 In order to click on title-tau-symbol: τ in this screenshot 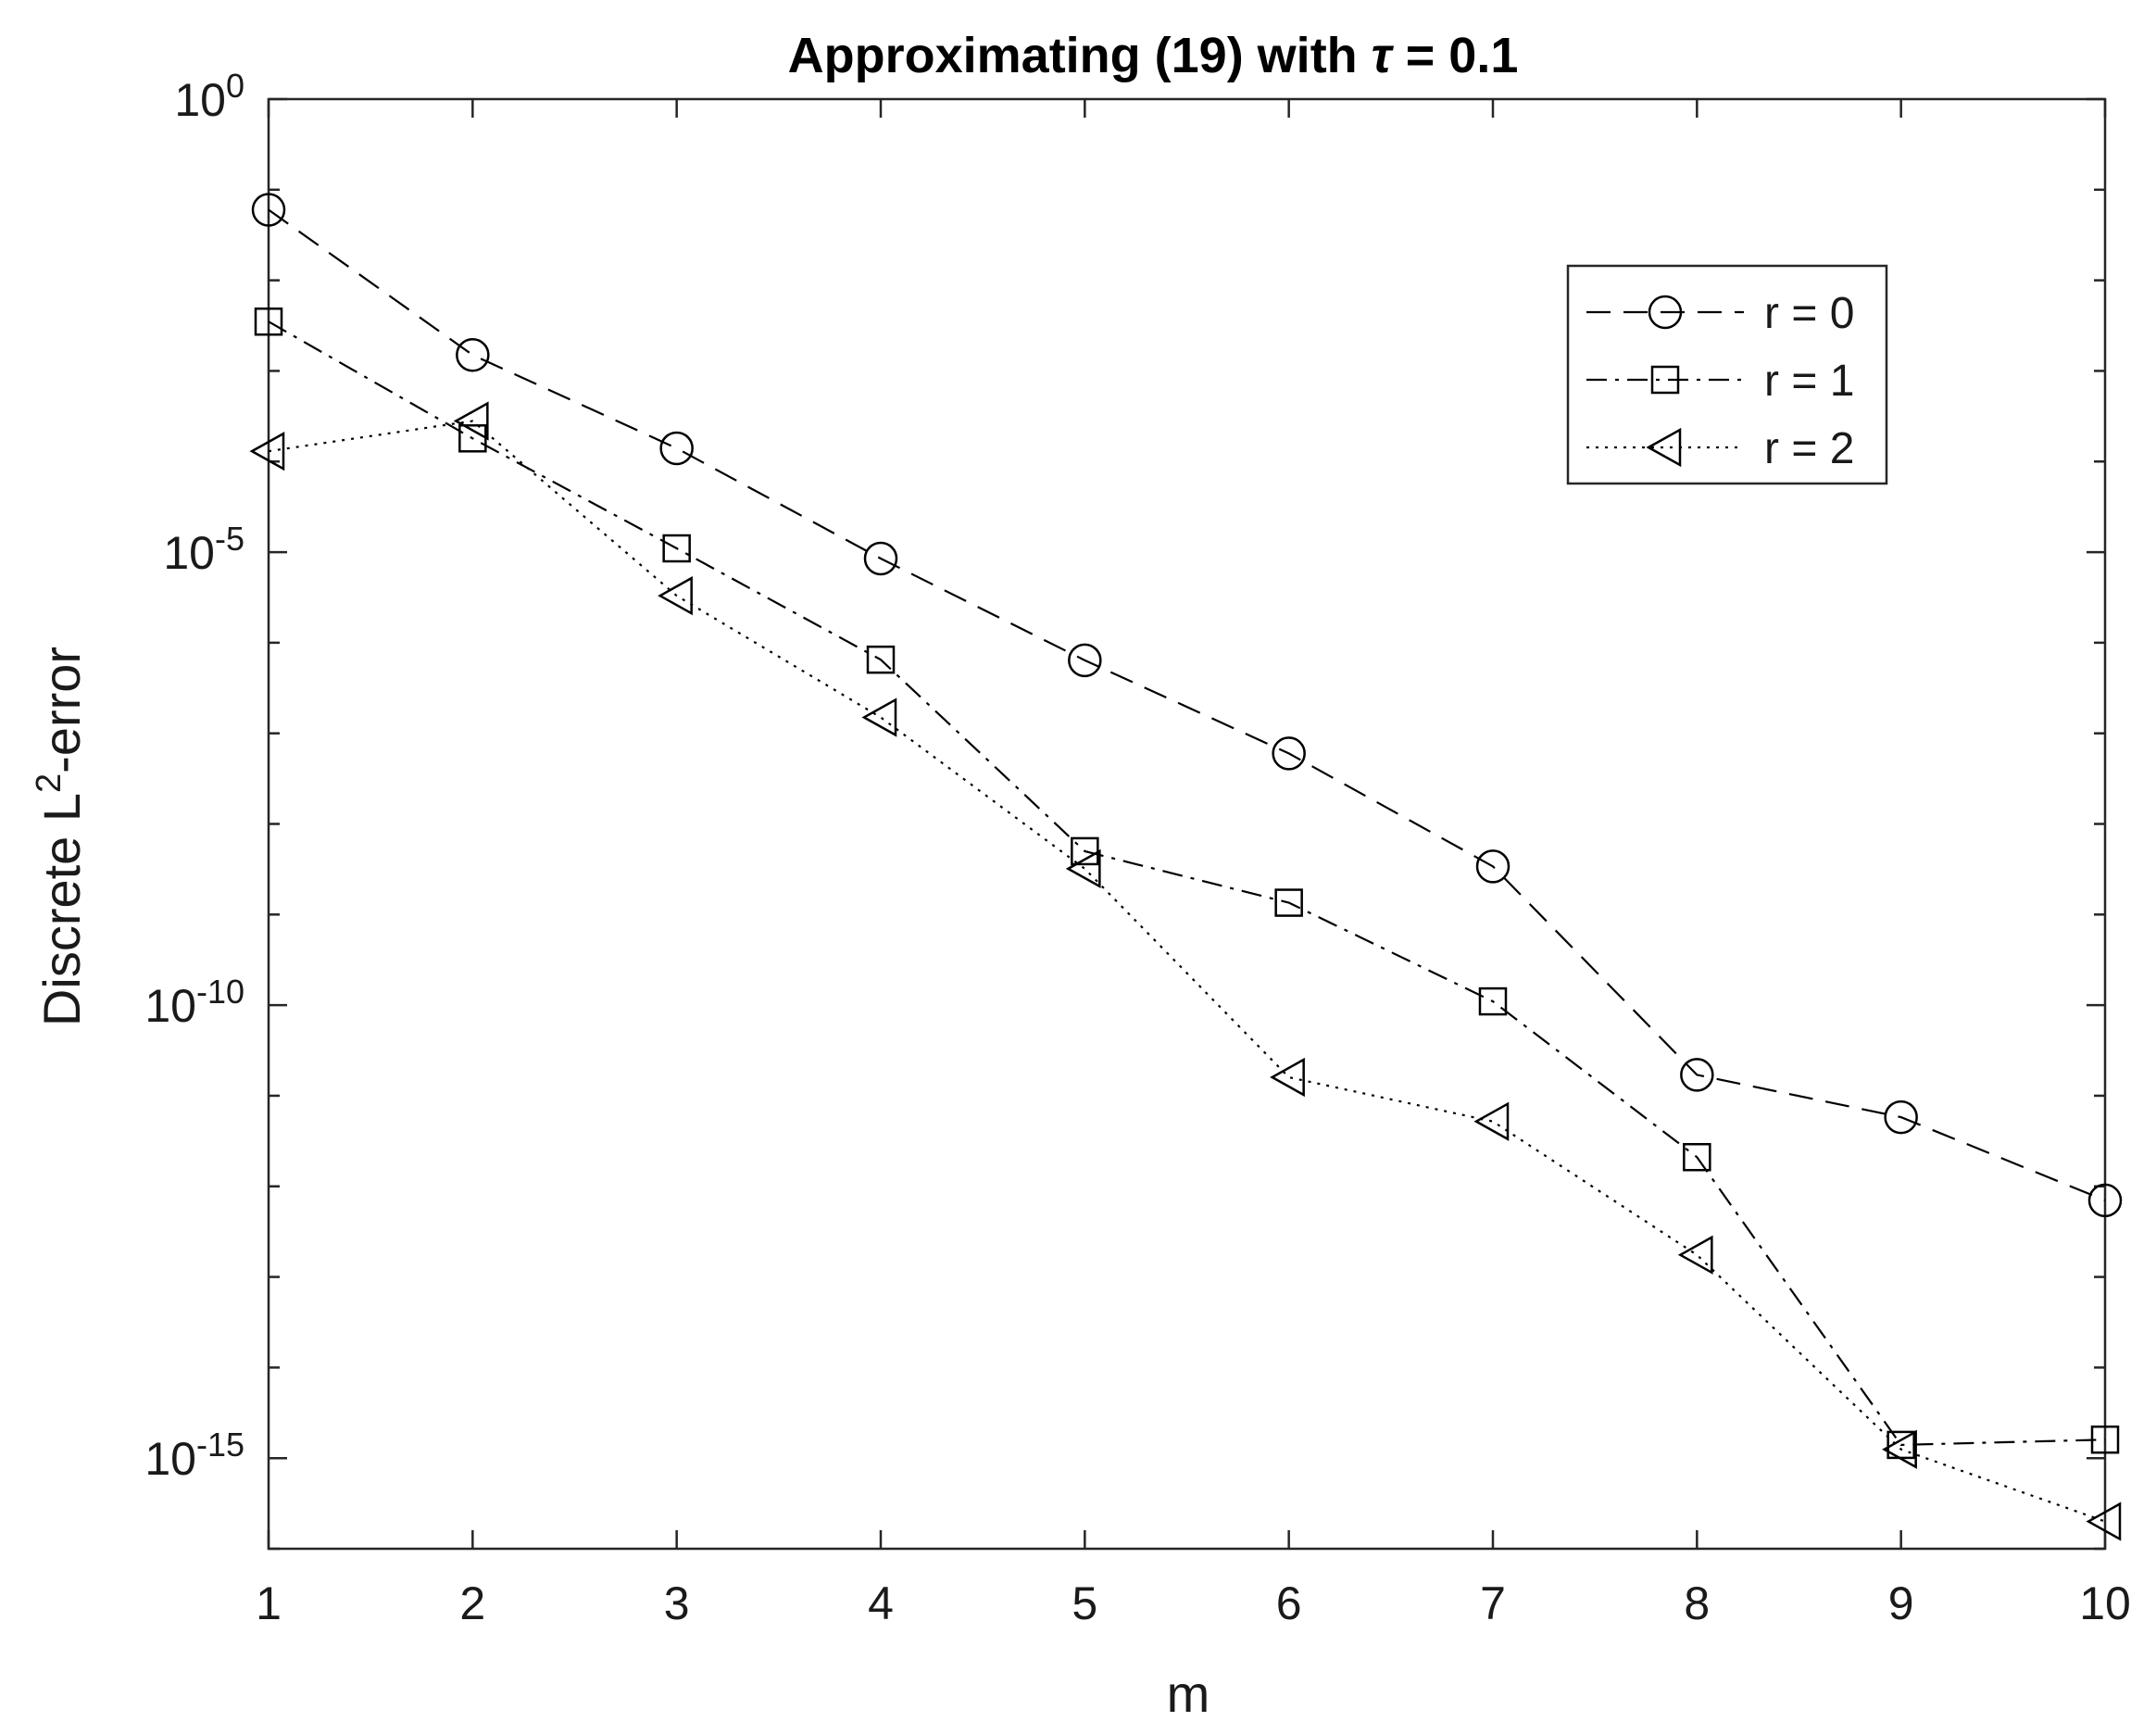, I will do `click(1383, 56)`.